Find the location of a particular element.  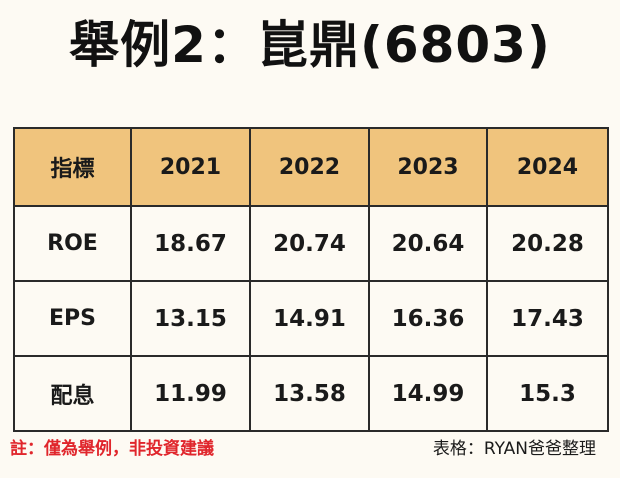

row-label-roe: ROE is located at coordinates (72, 243).